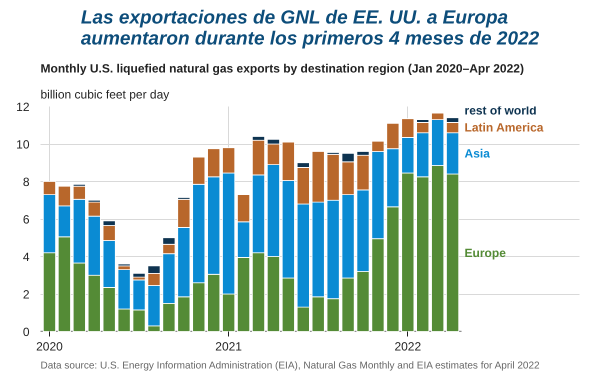 The width and height of the screenshot is (589, 376). What do you see at coordinates (310, 29) in the screenshot?
I see `chart-title: Las exportaciones de GNL de EE. UU. a Europa aumentaron durante los primeros 4 meses de 2022` at bounding box center [310, 29].